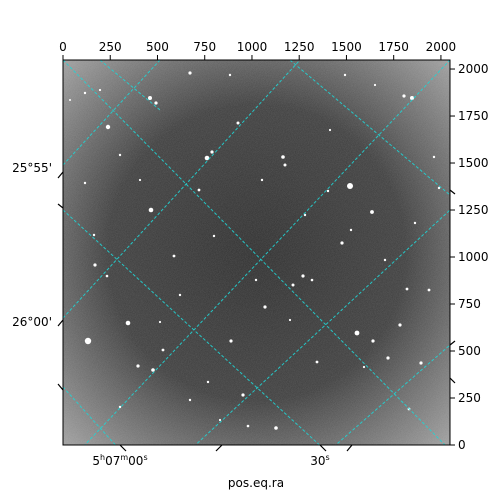  Describe the element at coordinates (210, 471) in the screenshot. I see `bottom-world-axis: 5h07m00s 30s pos.eq.ra` at that location.